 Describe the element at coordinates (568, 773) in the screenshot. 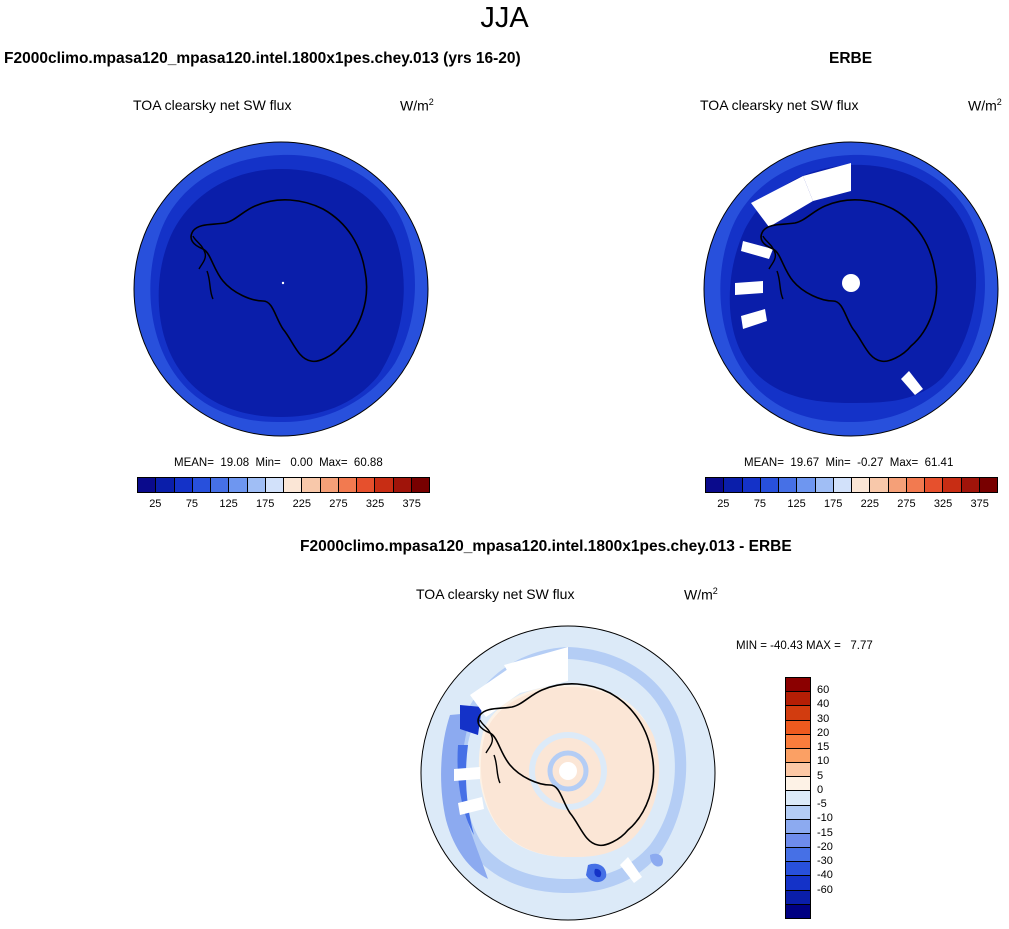

I see `polar-map-diff` at that location.